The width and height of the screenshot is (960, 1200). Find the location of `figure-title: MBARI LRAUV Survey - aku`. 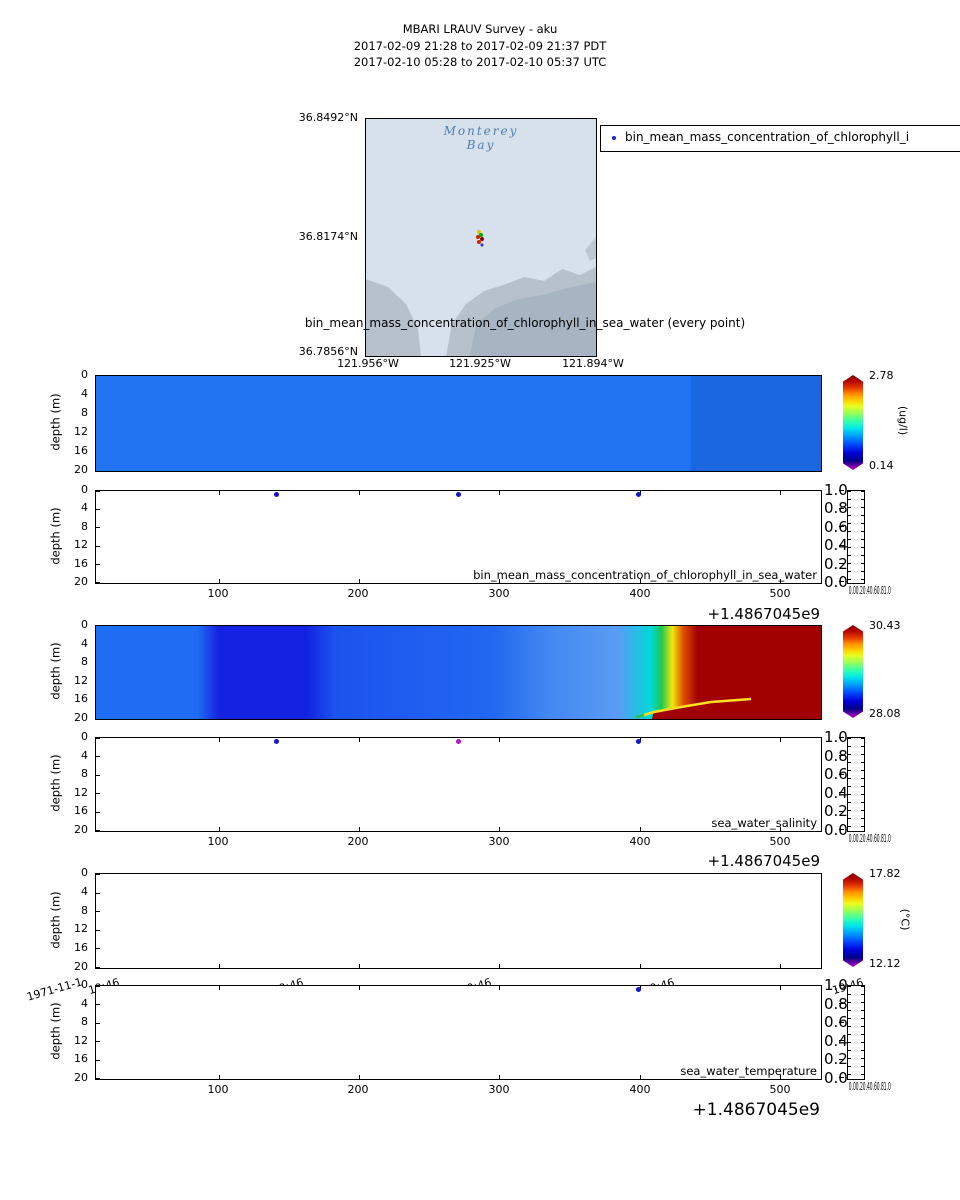

figure-title: MBARI LRAUV Survey - aku is located at coordinates (480, 29).